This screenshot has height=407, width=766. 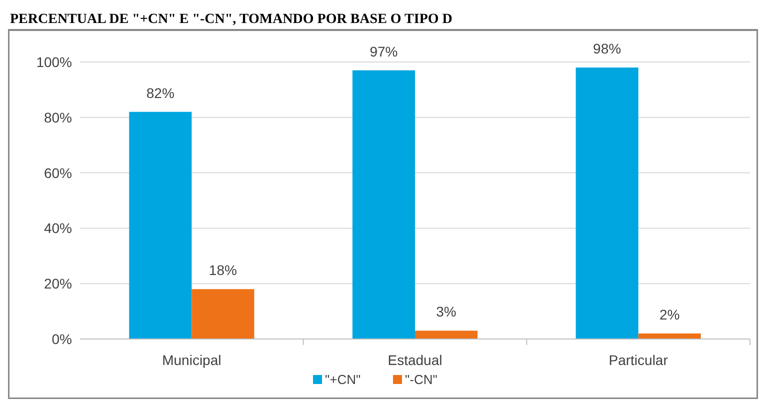 What do you see at coordinates (62, 339) in the screenshot?
I see `y-tick-label: 0%` at bounding box center [62, 339].